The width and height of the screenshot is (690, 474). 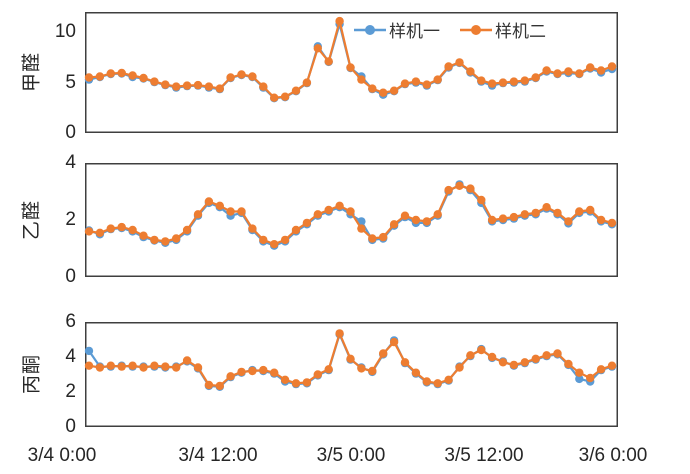 I want to click on x-tick-label: 3/4 12:00, so click(x=218, y=455).